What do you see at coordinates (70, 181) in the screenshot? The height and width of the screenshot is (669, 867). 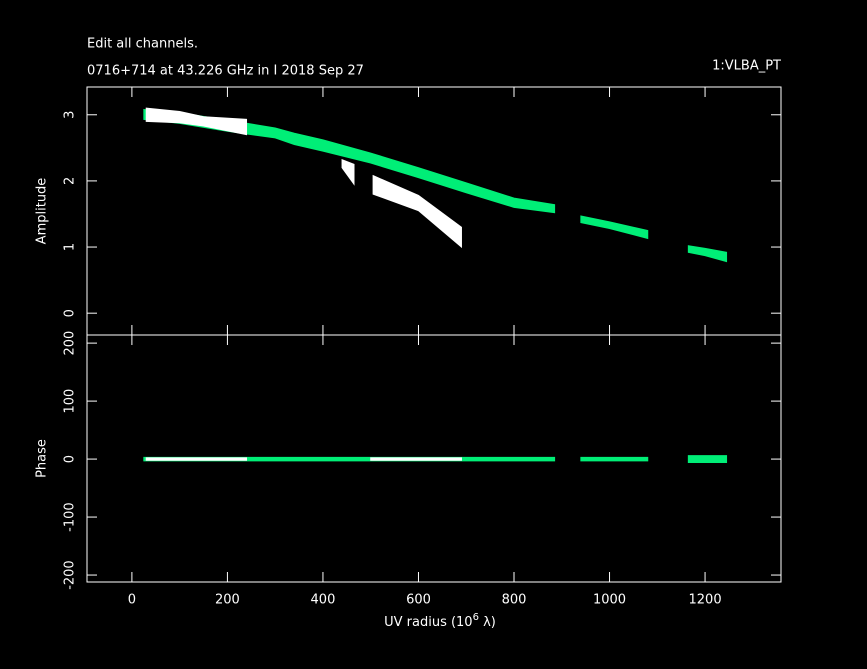 I see `y-tick-label: 2` at bounding box center [70, 181].